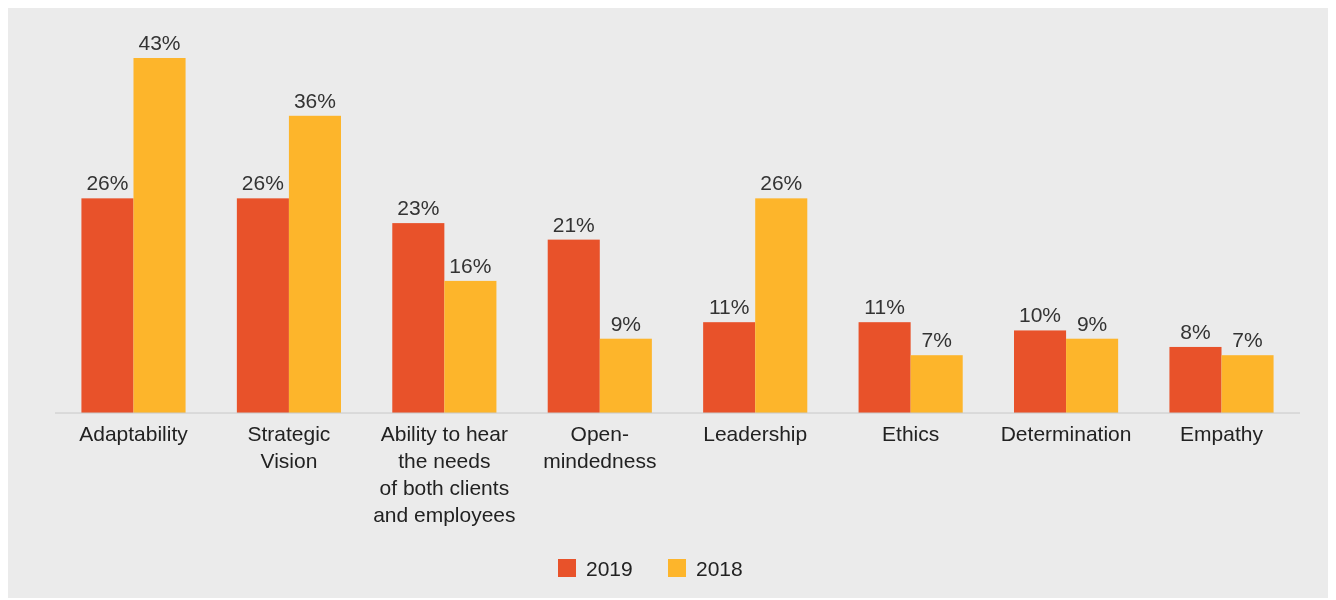  I want to click on data-label: 43%, so click(159, 42).